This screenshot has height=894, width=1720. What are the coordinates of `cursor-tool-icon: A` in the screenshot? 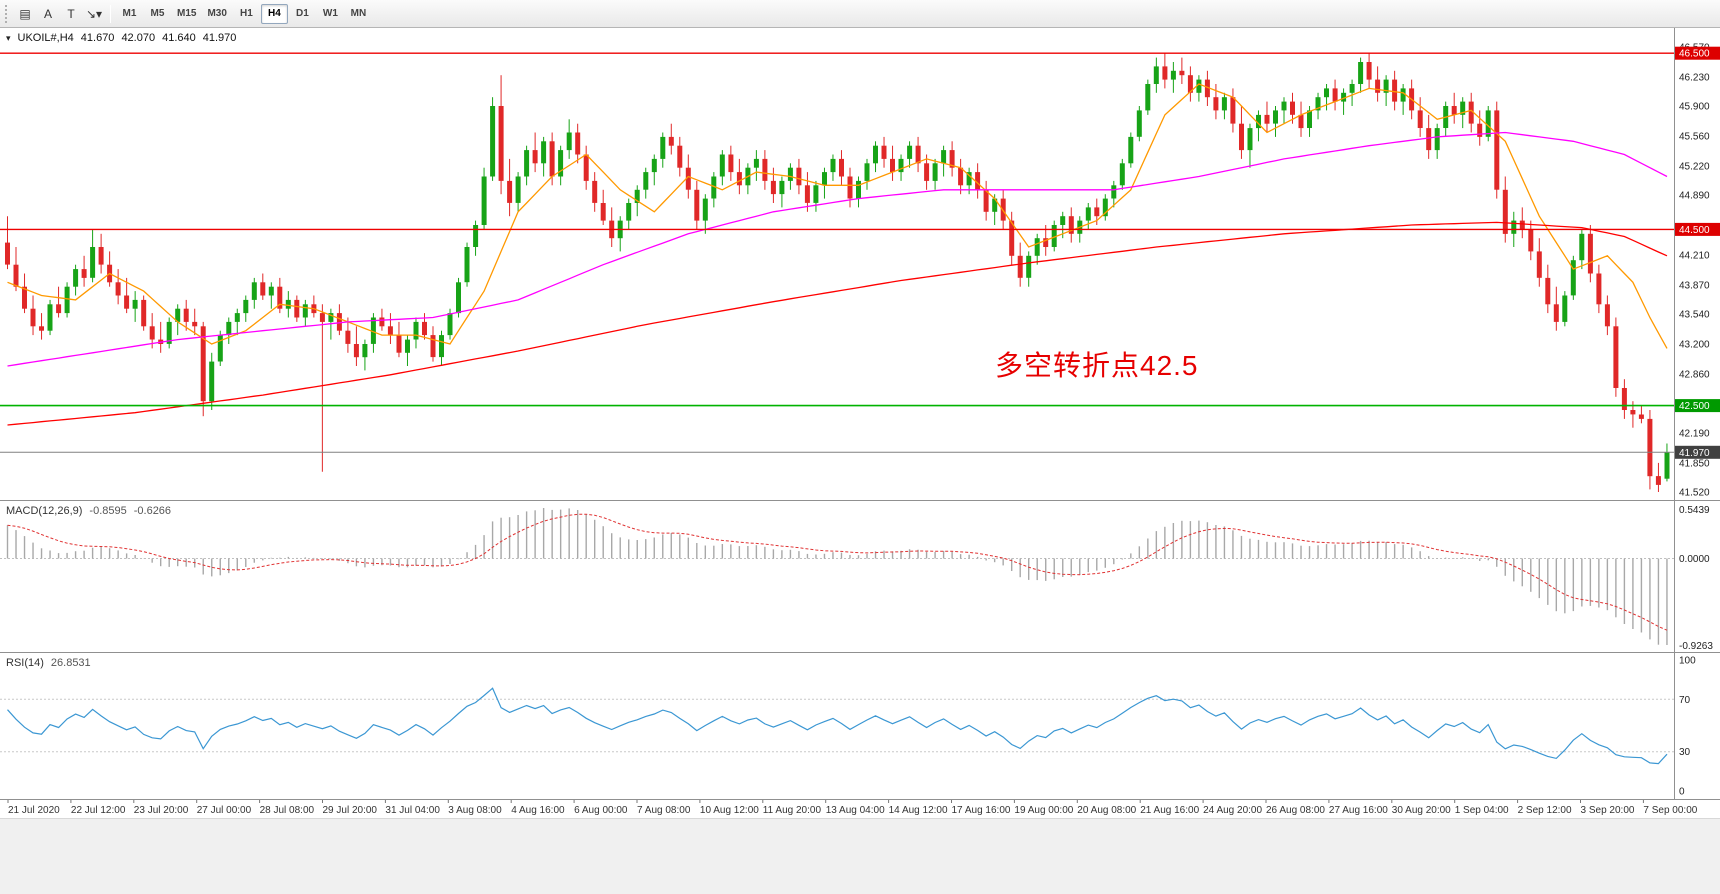 It's located at (47, 13).